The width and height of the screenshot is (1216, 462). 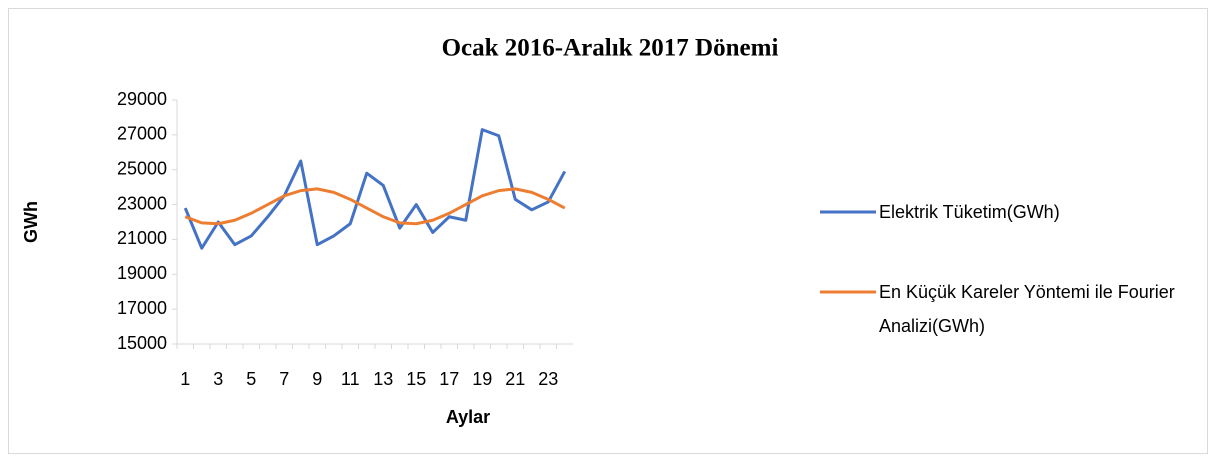 What do you see at coordinates (416, 379) in the screenshot?
I see `x-tick-label: 15` at bounding box center [416, 379].